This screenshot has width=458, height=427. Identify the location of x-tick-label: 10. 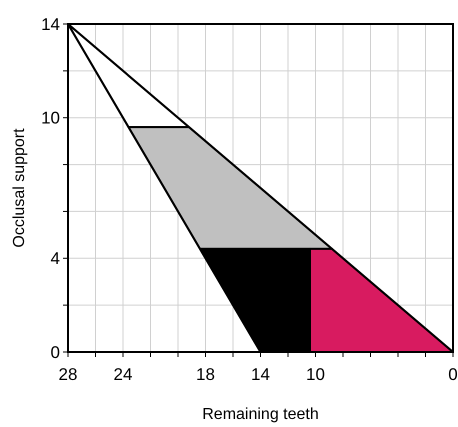
(315, 374).